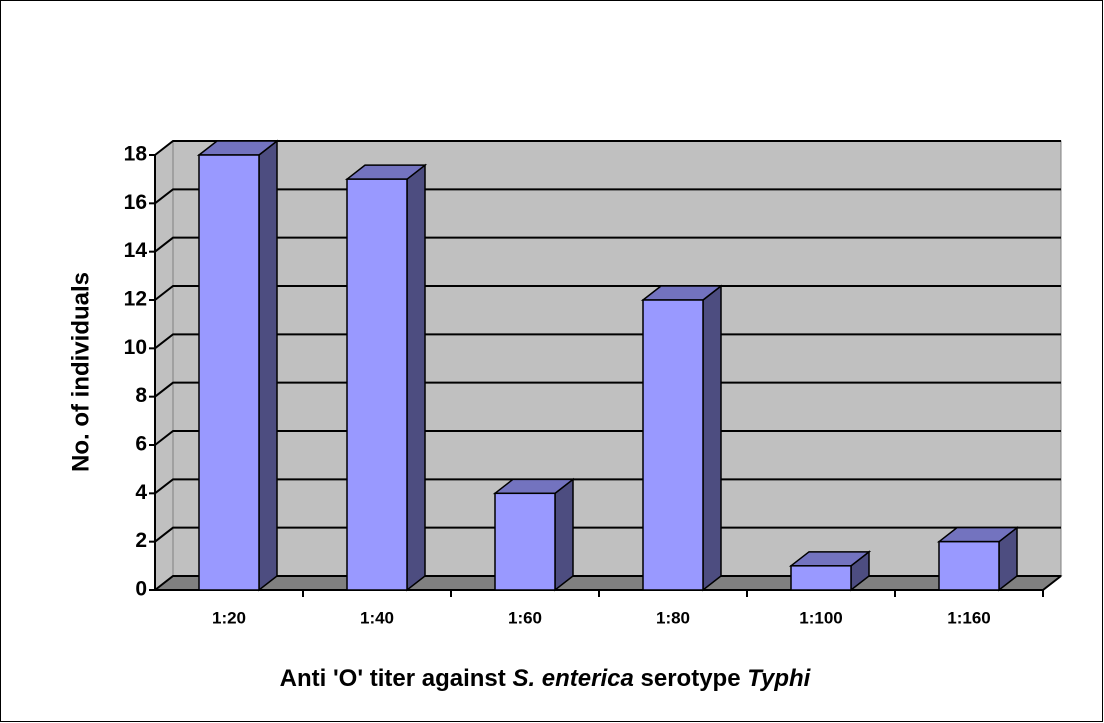  Describe the element at coordinates (164, 365) in the screenshot. I see `side-wall` at that location.